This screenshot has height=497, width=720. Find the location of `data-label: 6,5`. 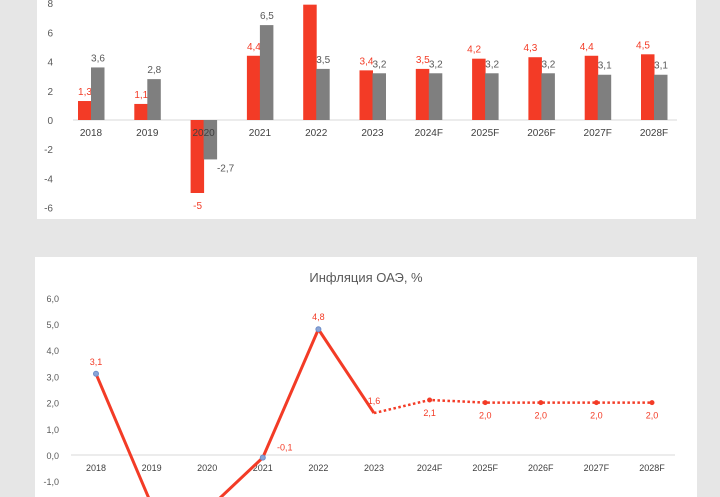

data-label: 6,5 is located at coordinates (267, 16).